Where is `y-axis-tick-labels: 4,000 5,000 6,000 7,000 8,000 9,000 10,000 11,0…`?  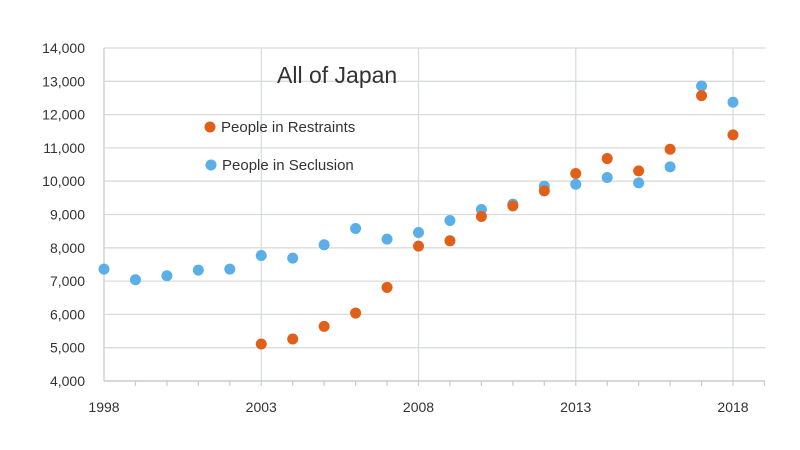
y-axis-tick-labels: 4,000 5,000 6,000 7,000 8,000 9,000 10,000 11,0… is located at coordinates (63, 214).